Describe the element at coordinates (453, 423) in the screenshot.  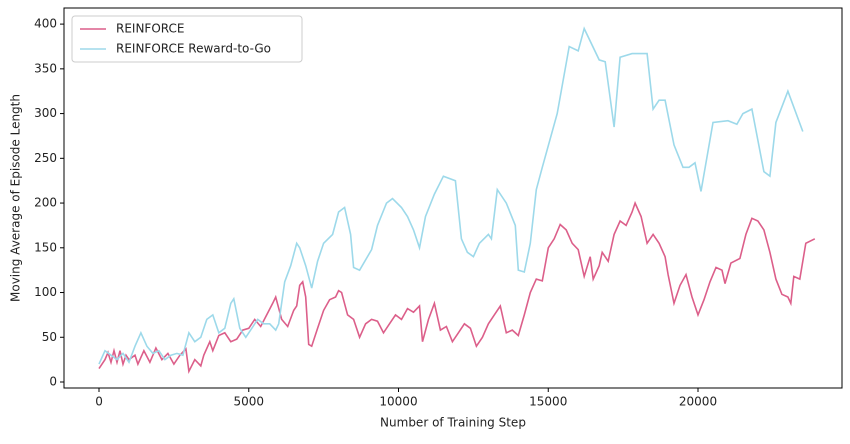
I see `x-axis-label: Number of Training Step` at that location.